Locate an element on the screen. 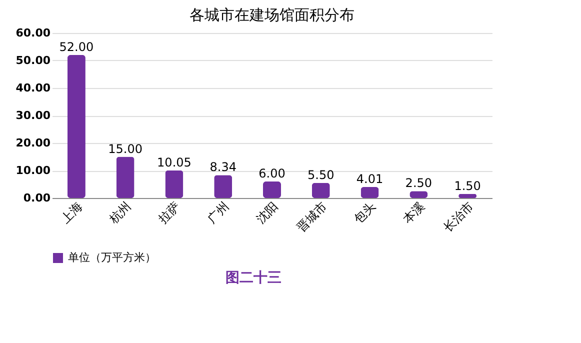 This screenshot has height=343, width=581. data-label: 1.50 is located at coordinates (467, 185).